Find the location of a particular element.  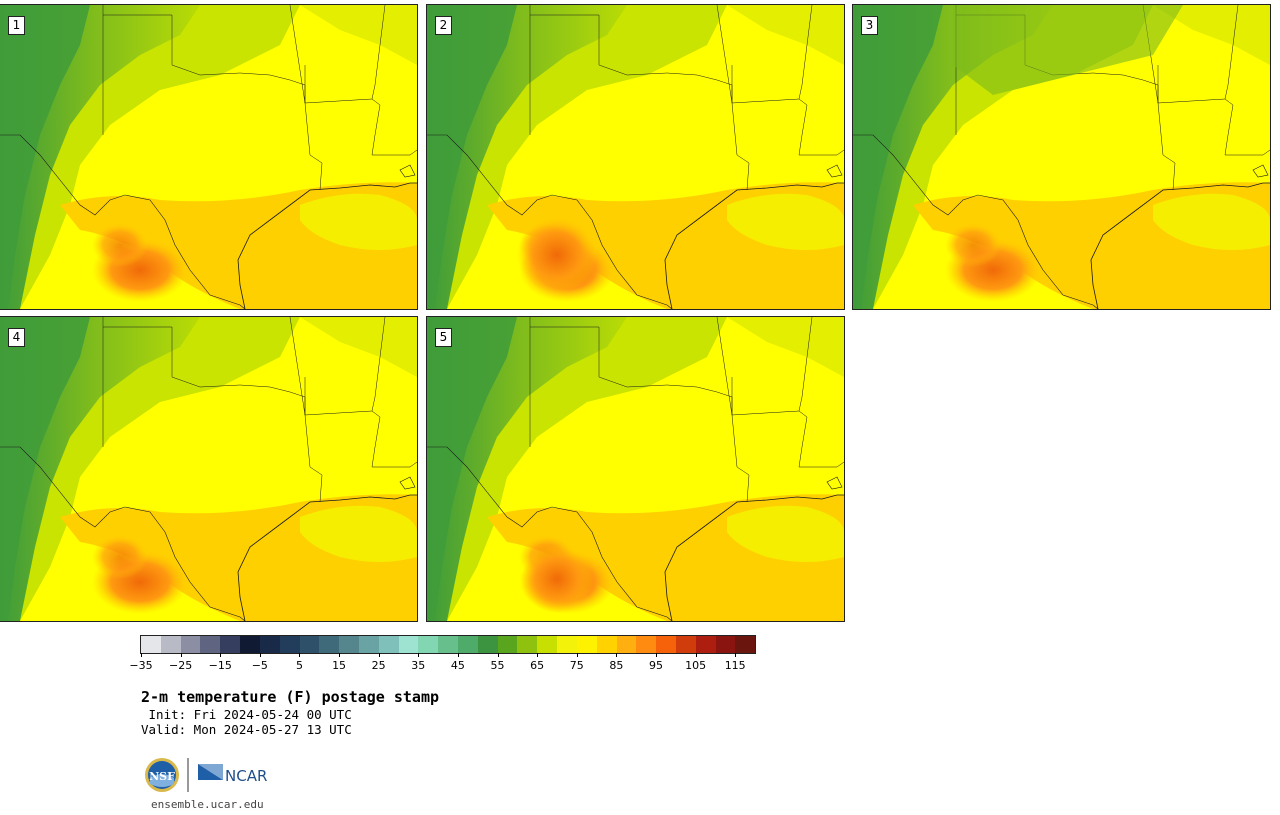

colorbar-tick-label: 55 is located at coordinates (497, 665).